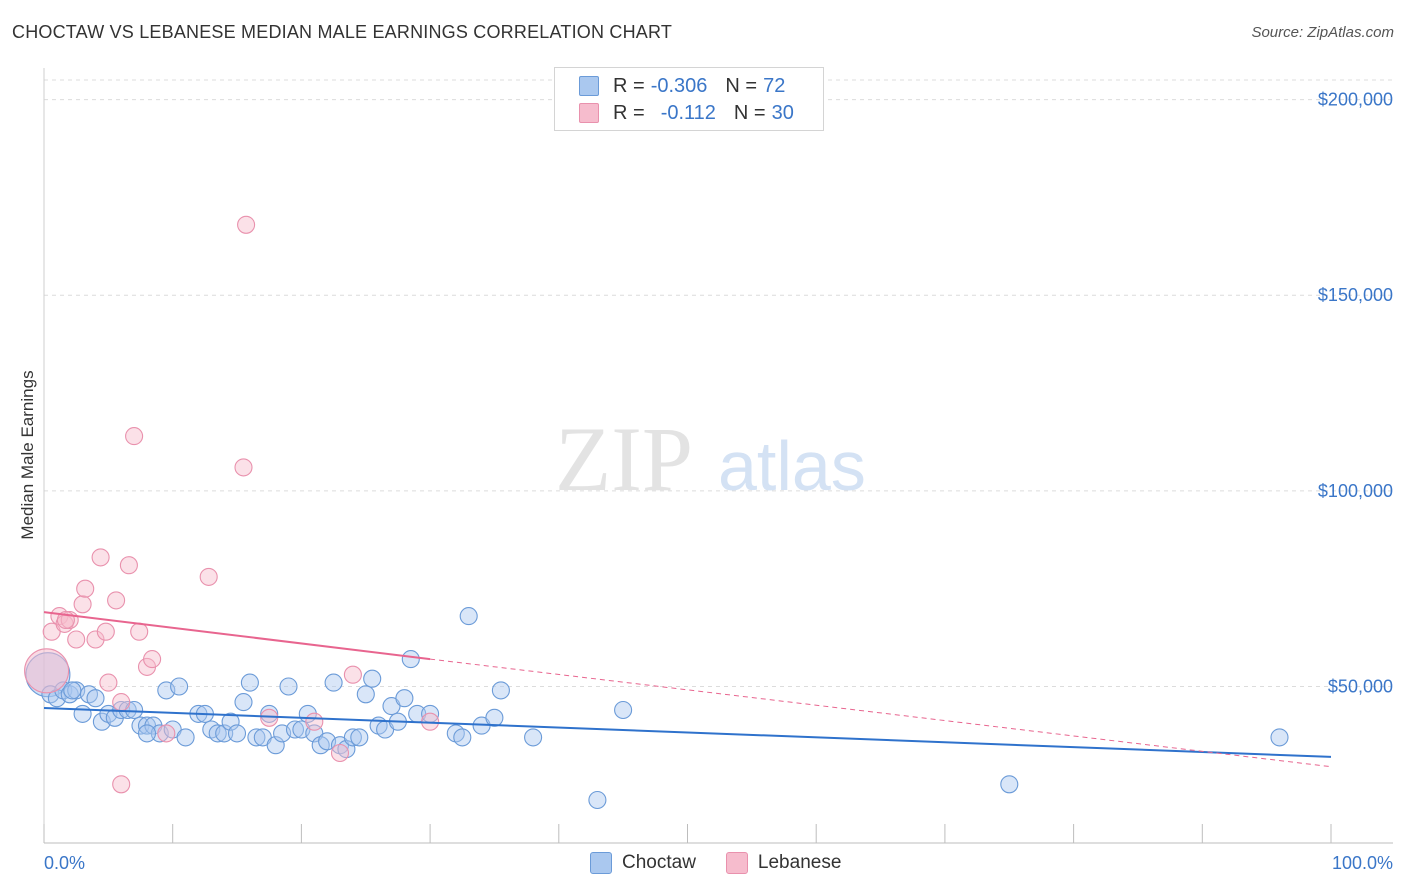 Image resolution: width=1406 pixels, height=892 pixels. I want to click on source-label: Source: ZipAtlas.com, so click(1322, 32).